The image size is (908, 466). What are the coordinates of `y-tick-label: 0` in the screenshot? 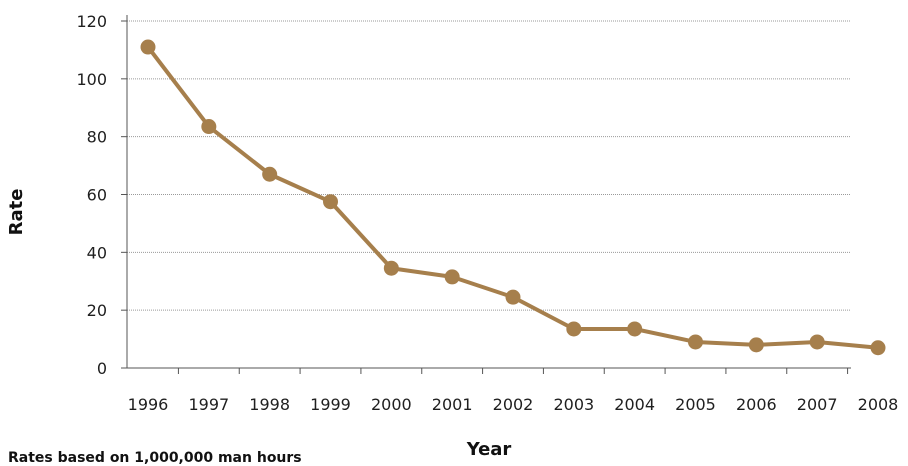 It's located at (102, 368).